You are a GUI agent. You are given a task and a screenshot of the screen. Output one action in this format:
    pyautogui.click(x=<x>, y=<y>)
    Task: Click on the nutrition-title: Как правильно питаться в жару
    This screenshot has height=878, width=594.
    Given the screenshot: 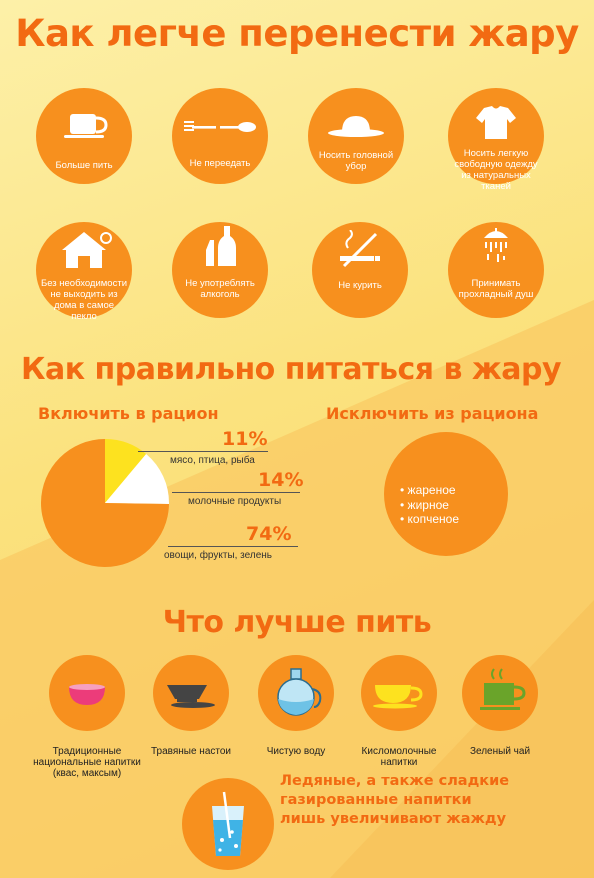 What is the action you would take?
    pyautogui.click(x=291, y=369)
    